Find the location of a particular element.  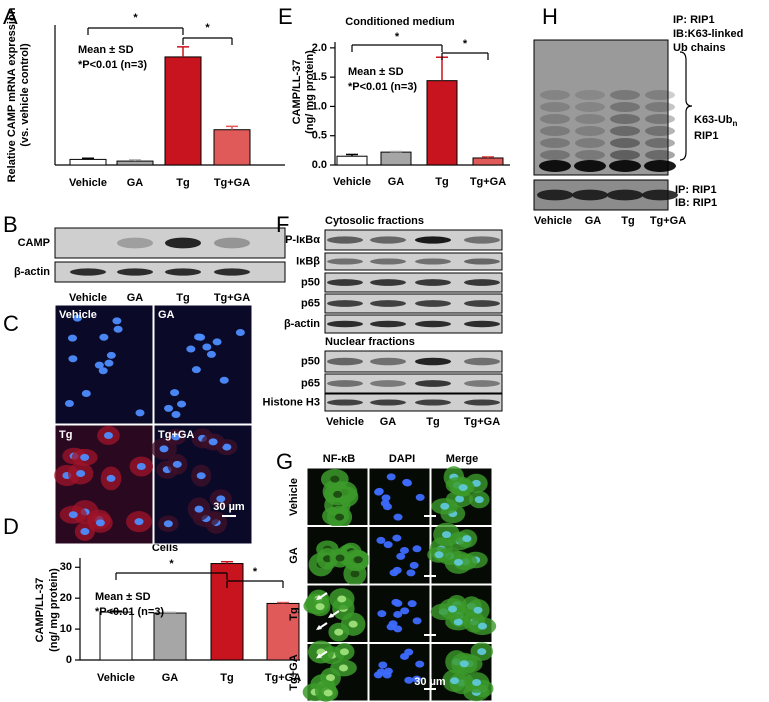

blot-strip is located at coordinates (413, 261).